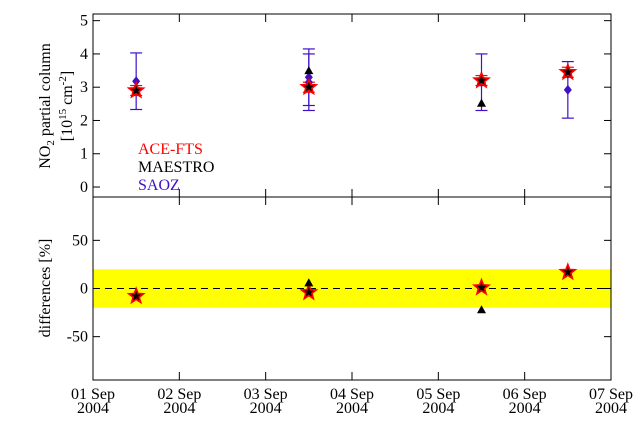 This screenshot has width=637, height=427. I want to click on x-tick-label: 05 Sep, so click(438, 394).